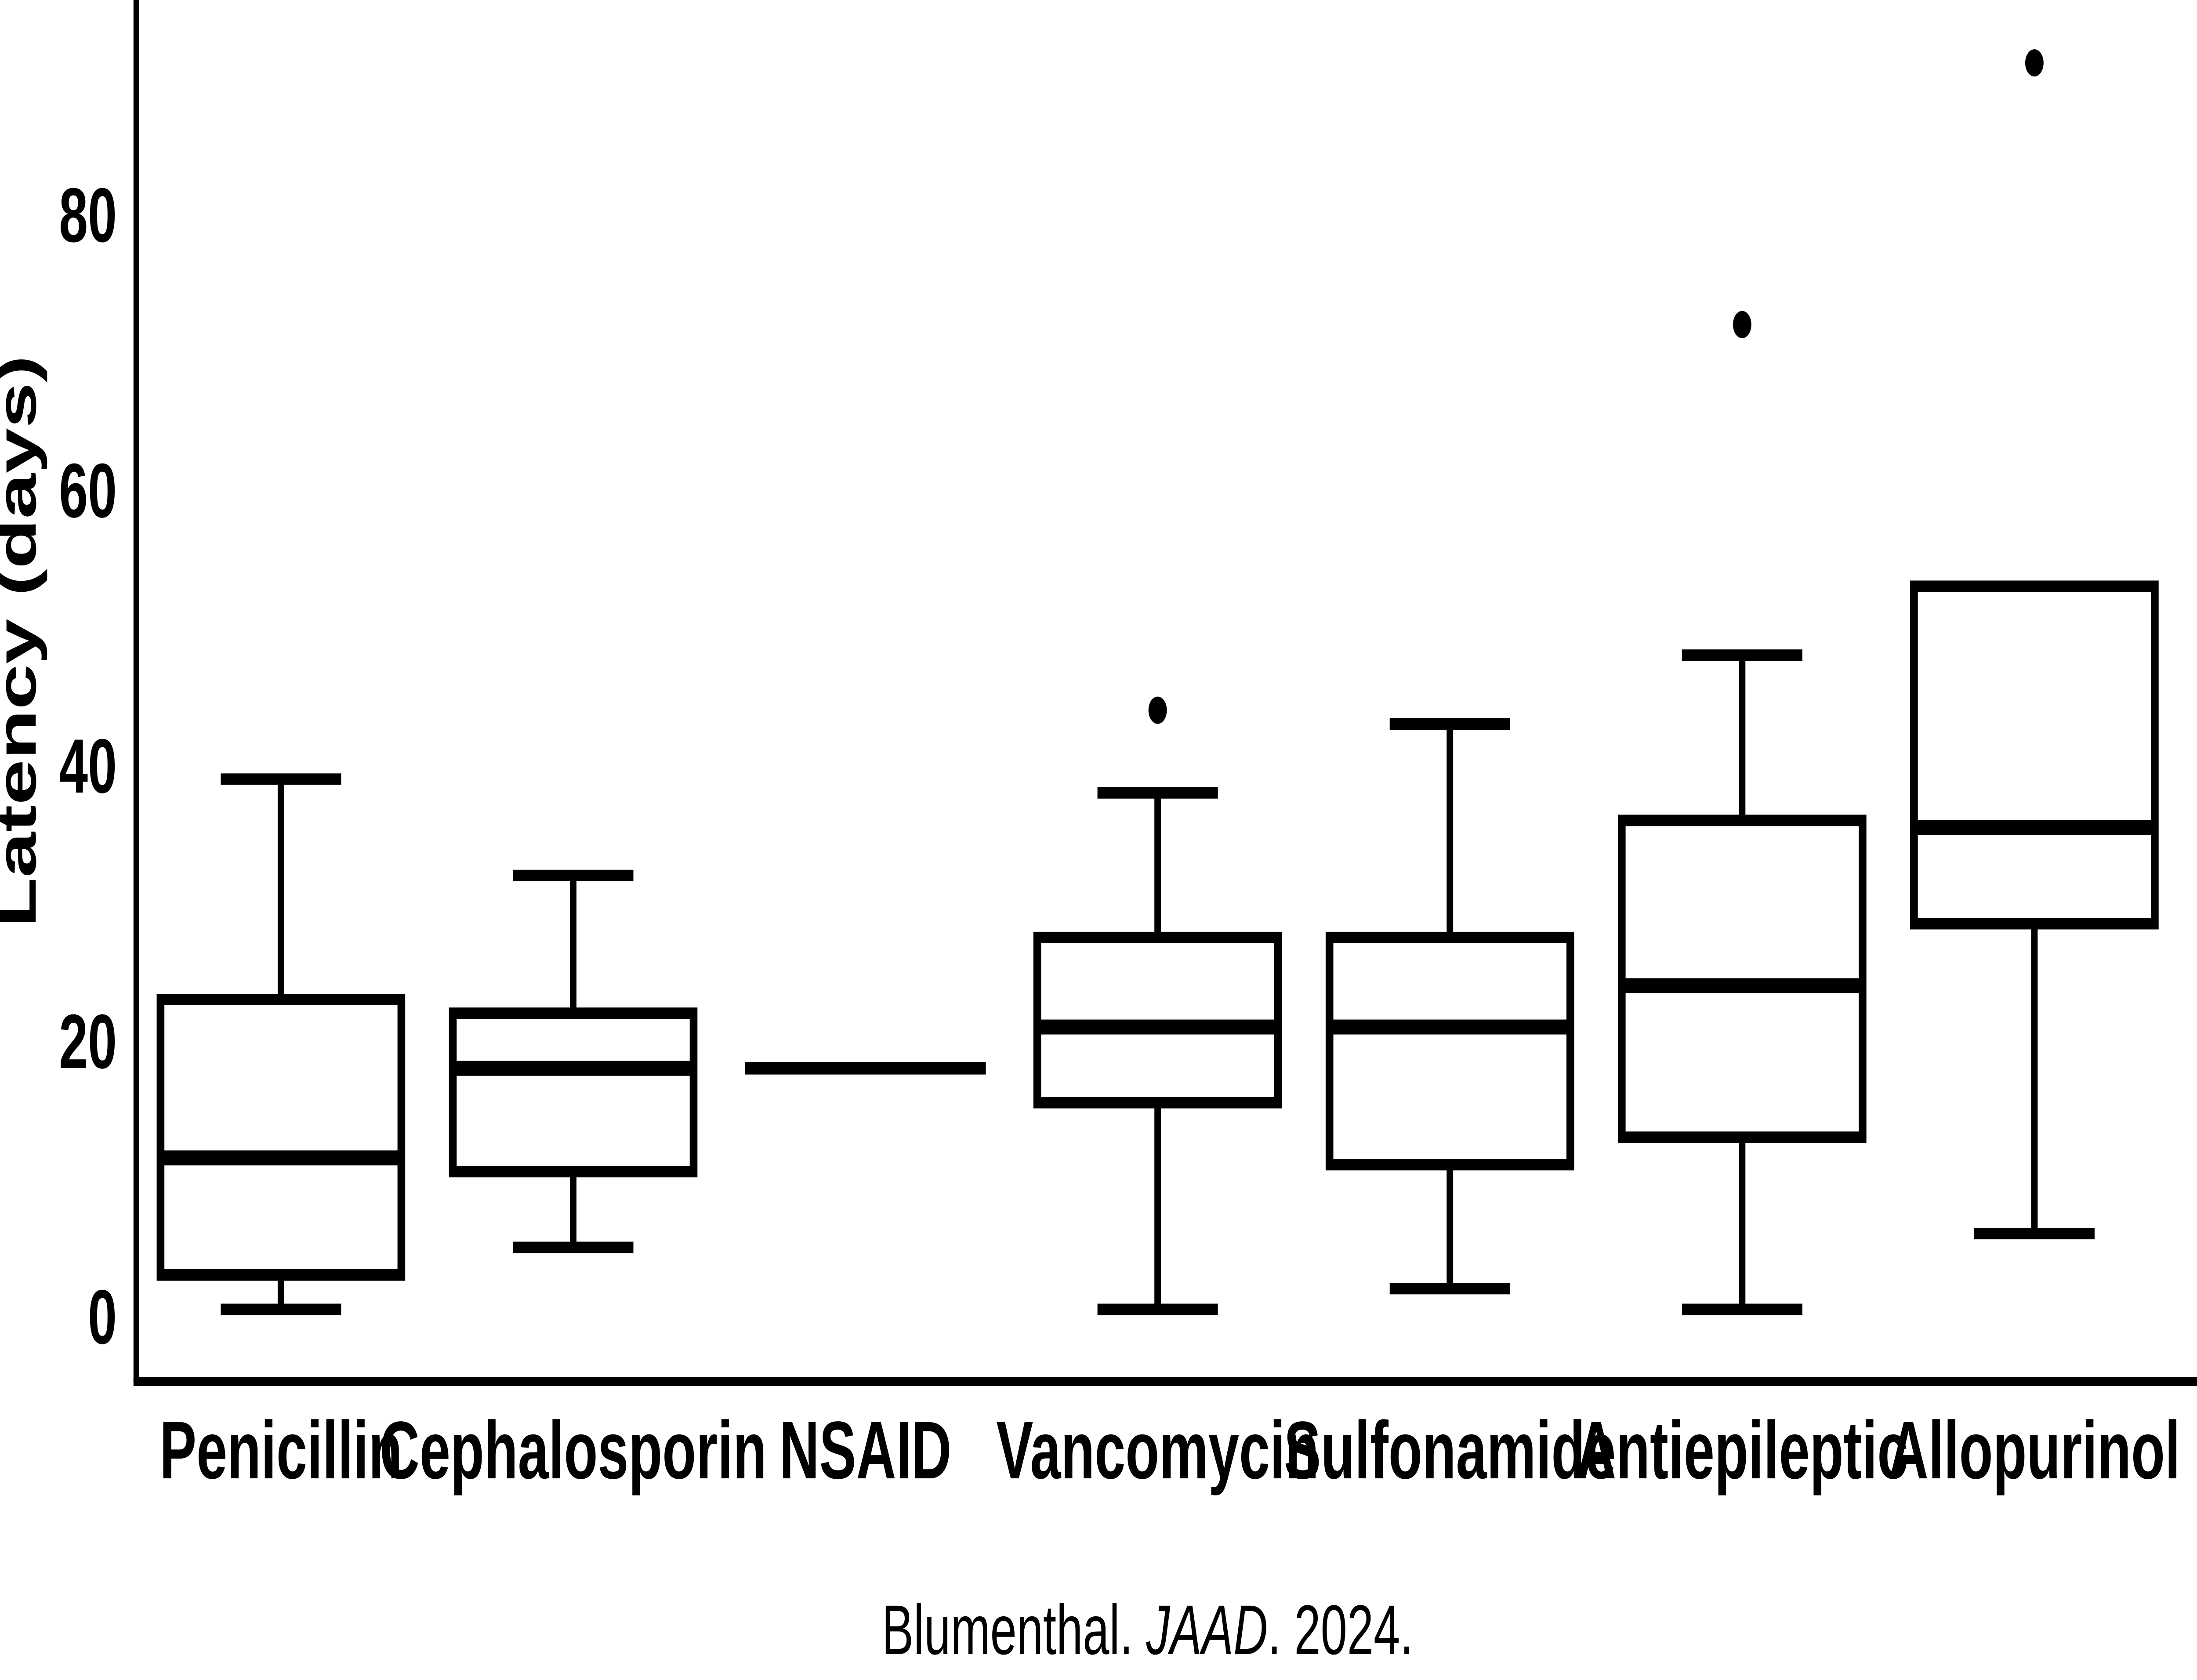  Describe the element at coordinates (23, 641) in the screenshot. I see `y-axis-label: Latency (days)` at that location.